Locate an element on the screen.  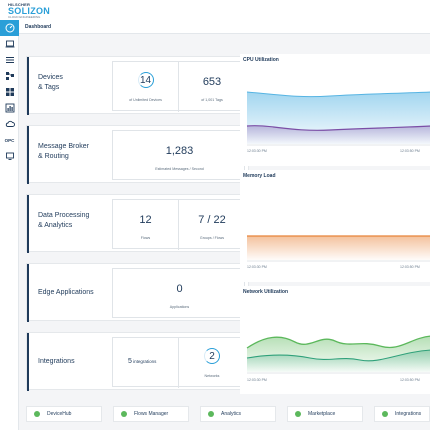
devices-count-panel: 14 of Unlimited Devices is located at coordinates (146, 87).